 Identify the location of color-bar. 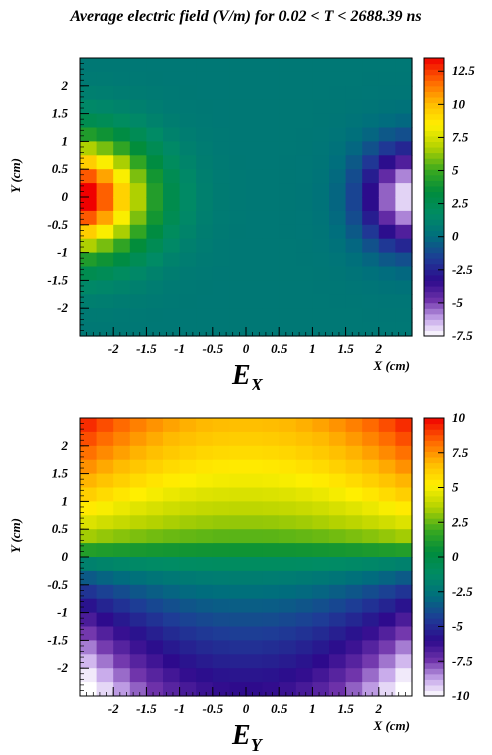
(434, 197).